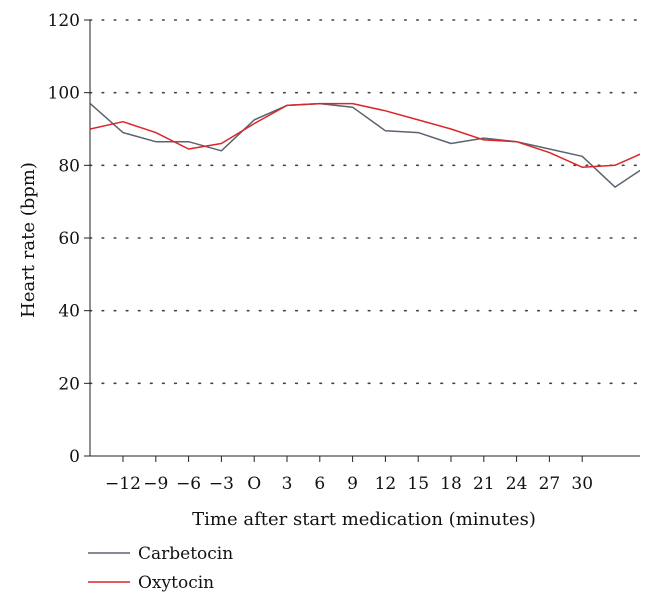 Image resolution: width=654 pixels, height=609 pixels. Describe the element at coordinates (386, 484) in the screenshot. I see `x-tick-label-8: 12` at that location.